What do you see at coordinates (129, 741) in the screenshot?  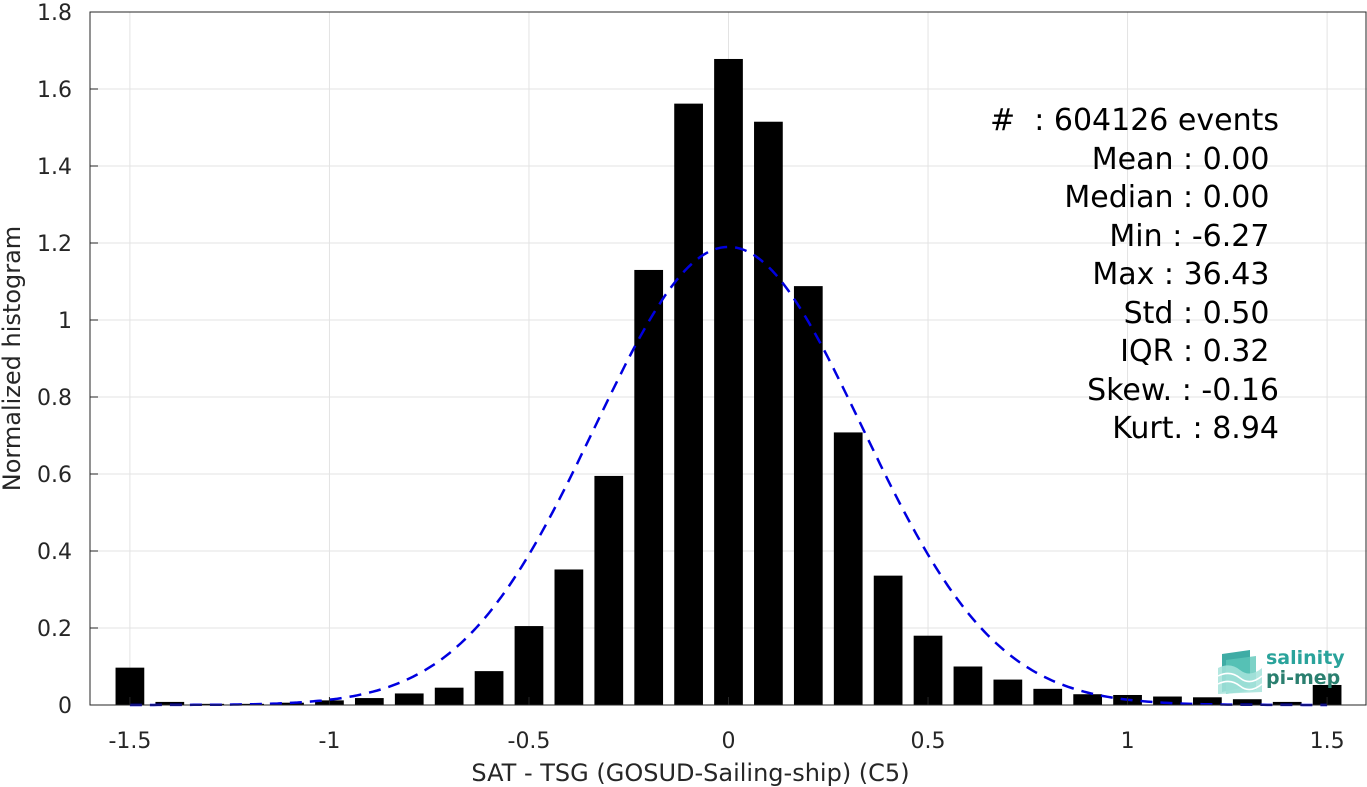 I see `x-tick-label: -1.5` at bounding box center [129, 741].